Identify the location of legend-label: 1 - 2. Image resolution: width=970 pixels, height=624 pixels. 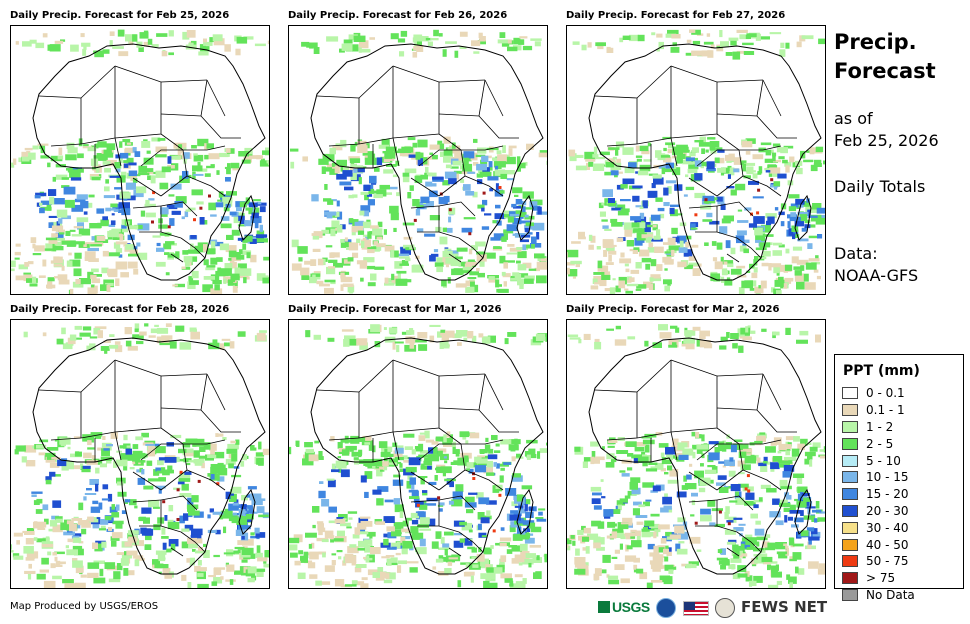
(880, 426).